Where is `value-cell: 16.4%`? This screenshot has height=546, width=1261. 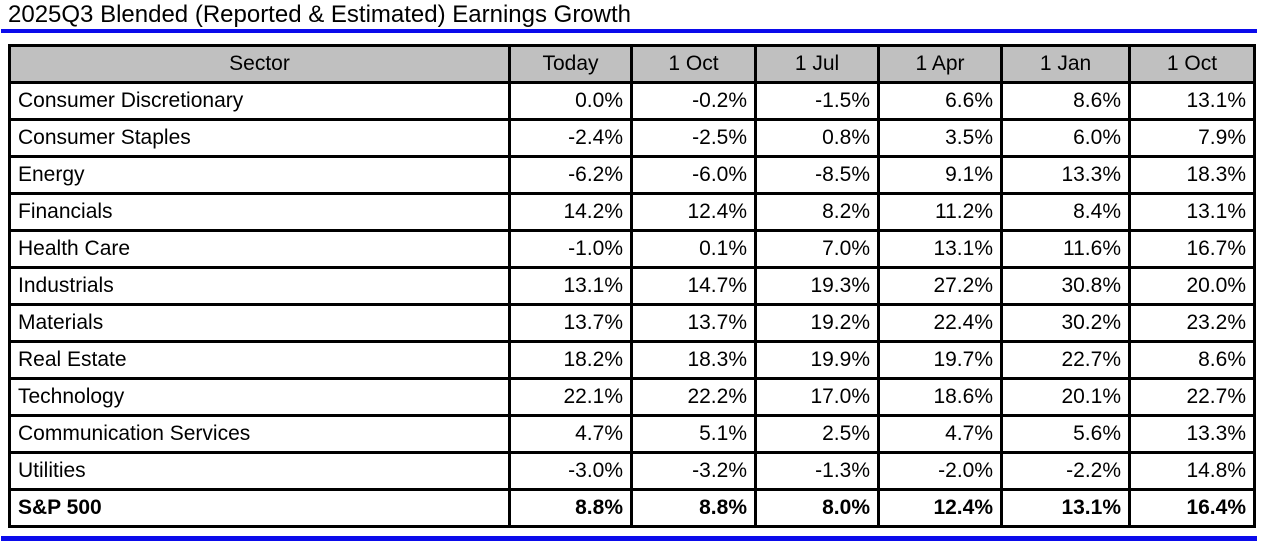 value-cell: 16.4% is located at coordinates (1192, 508).